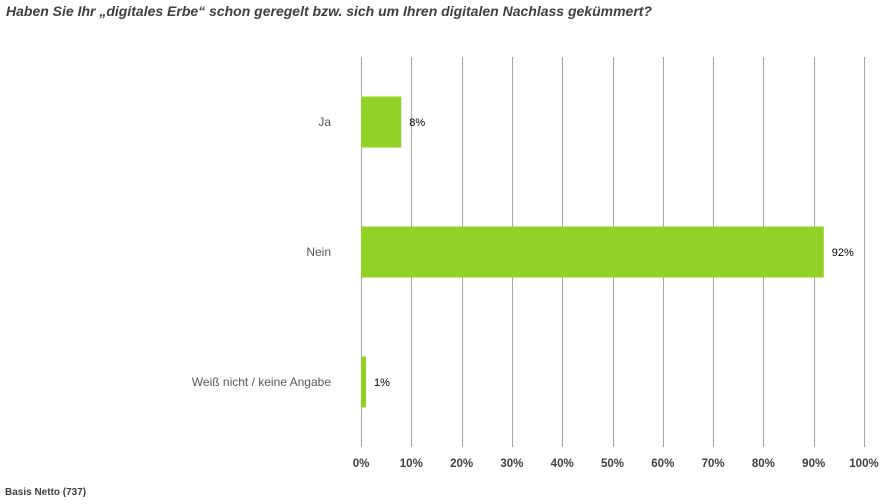  I want to click on x-tick-label: 60%, so click(662, 464).